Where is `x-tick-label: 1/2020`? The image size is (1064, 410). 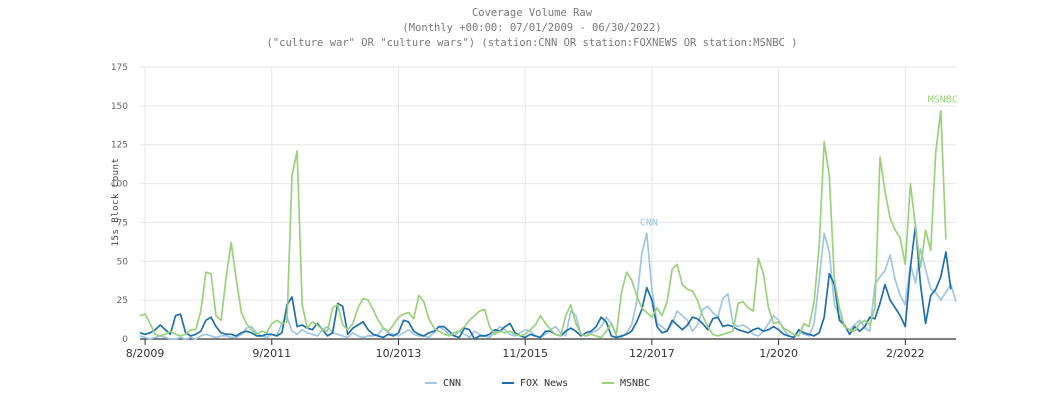 x-tick-label: 1/2020 is located at coordinates (778, 353).